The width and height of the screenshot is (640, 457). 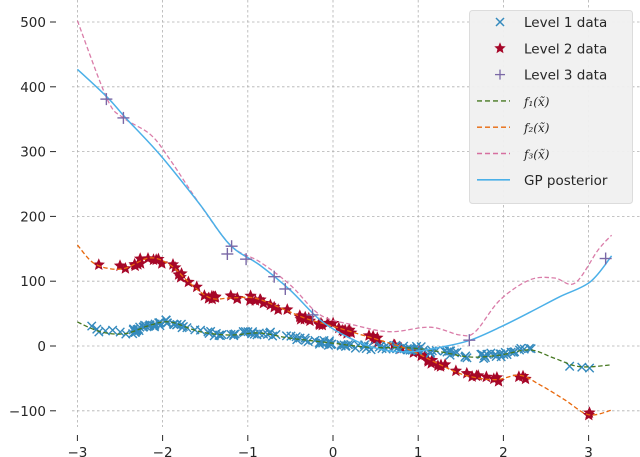 I want to click on legend-item: Level 1 data, so click(x=551, y=23).